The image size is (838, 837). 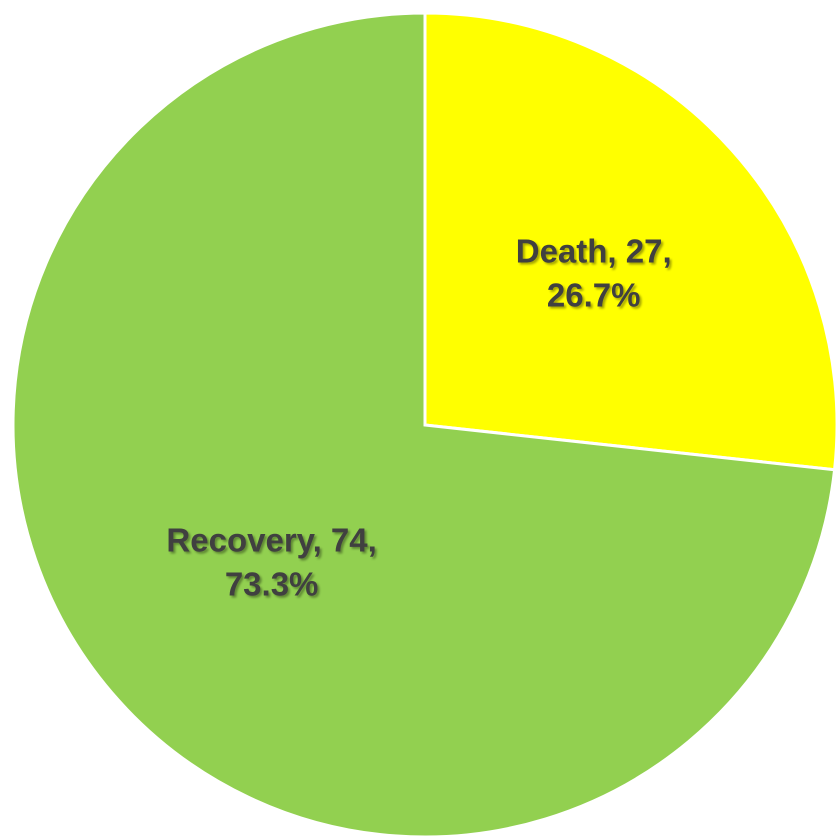 What do you see at coordinates (562, 250) in the screenshot?
I see `category-name: Death` at bounding box center [562, 250].